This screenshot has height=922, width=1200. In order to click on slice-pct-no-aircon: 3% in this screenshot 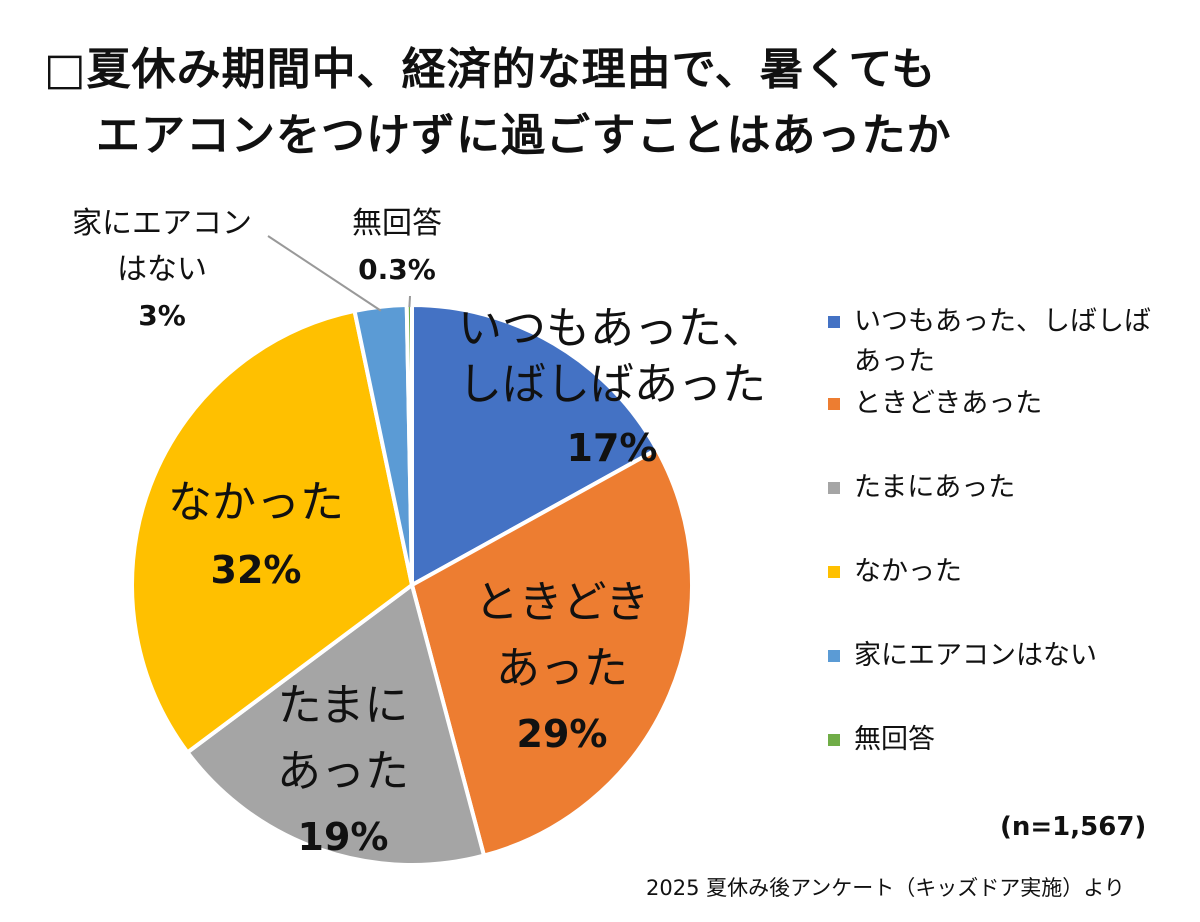, I will do `click(162, 315)`.